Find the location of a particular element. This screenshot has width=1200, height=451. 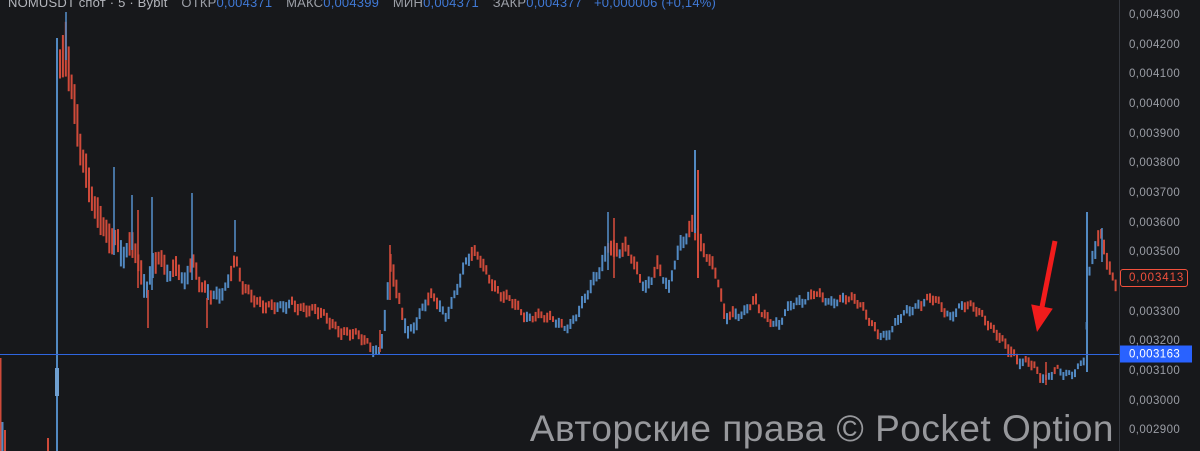

axis-price-label: 0,003100 is located at coordinates (1155, 371).